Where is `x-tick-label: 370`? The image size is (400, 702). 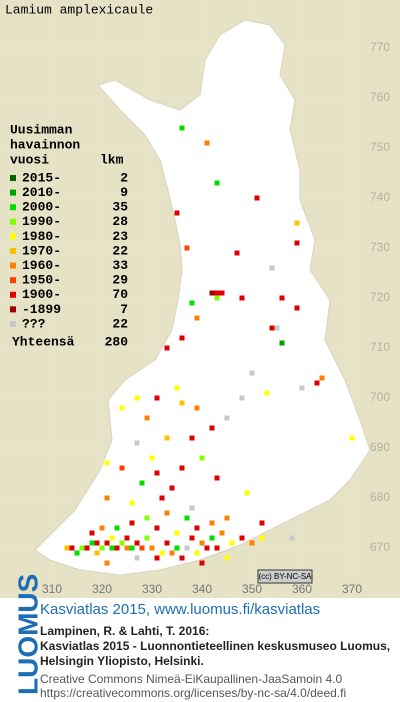
x-tick-label: 370 is located at coordinates (352, 589).